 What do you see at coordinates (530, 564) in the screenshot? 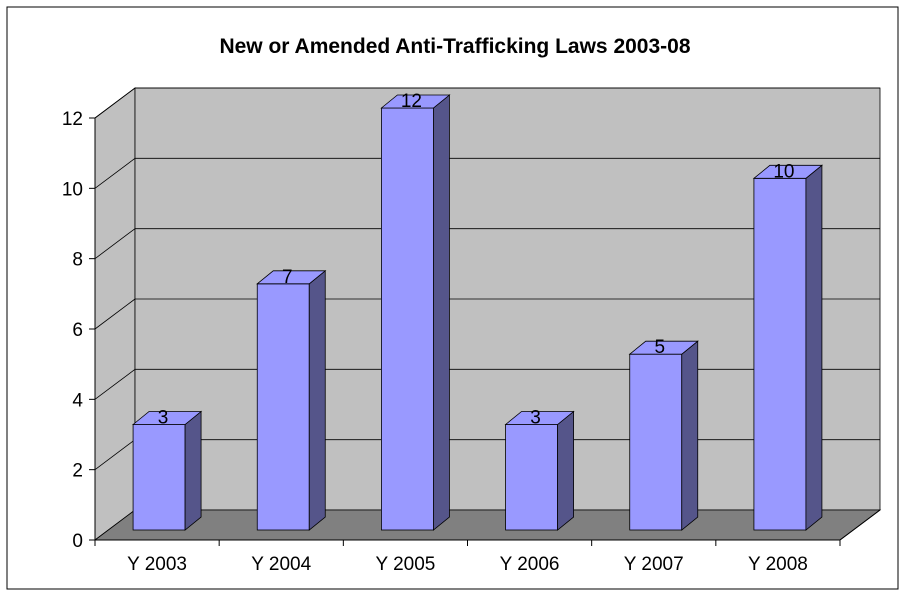
I see `x-tick-label: Y 2006` at bounding box center [530, 564].